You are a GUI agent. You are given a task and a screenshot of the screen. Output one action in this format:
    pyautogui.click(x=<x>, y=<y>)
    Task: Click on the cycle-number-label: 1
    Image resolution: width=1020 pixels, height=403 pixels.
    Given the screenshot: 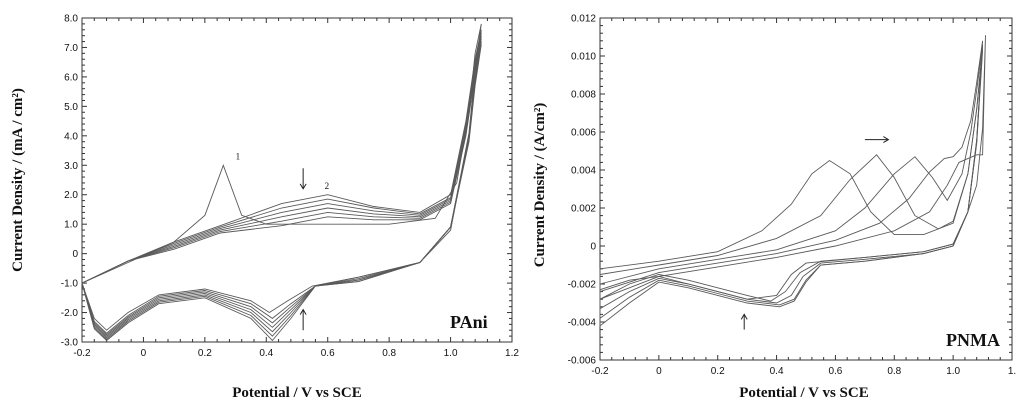 What is the action you would take?
    pyautogui.click(x=238, y=156)
    